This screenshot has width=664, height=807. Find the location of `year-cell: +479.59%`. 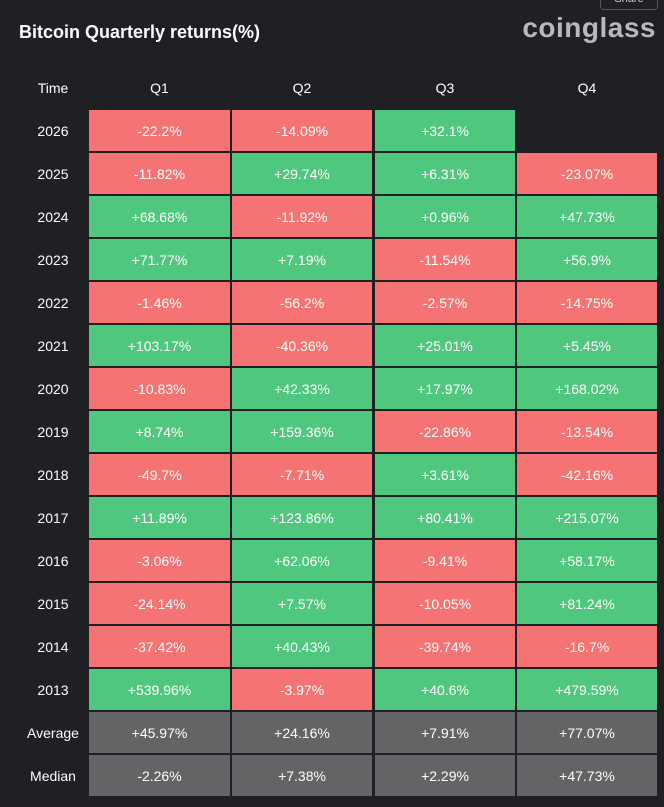

year-cell: +479.59% is located at coordinates (587, 689).